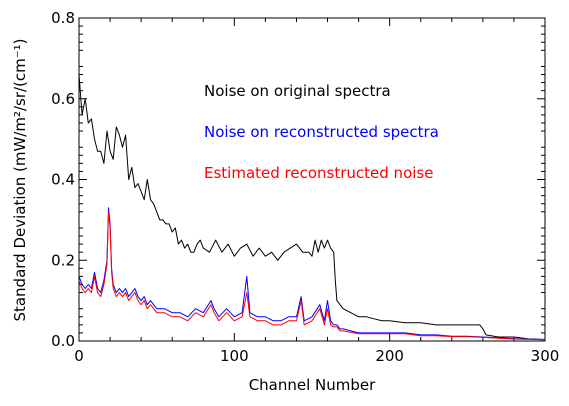  What do you see at coordinates (297, 91) in the screenshot?
I see `legend-entry-0: Noise on original spectra` at bounding box center [297, 91].